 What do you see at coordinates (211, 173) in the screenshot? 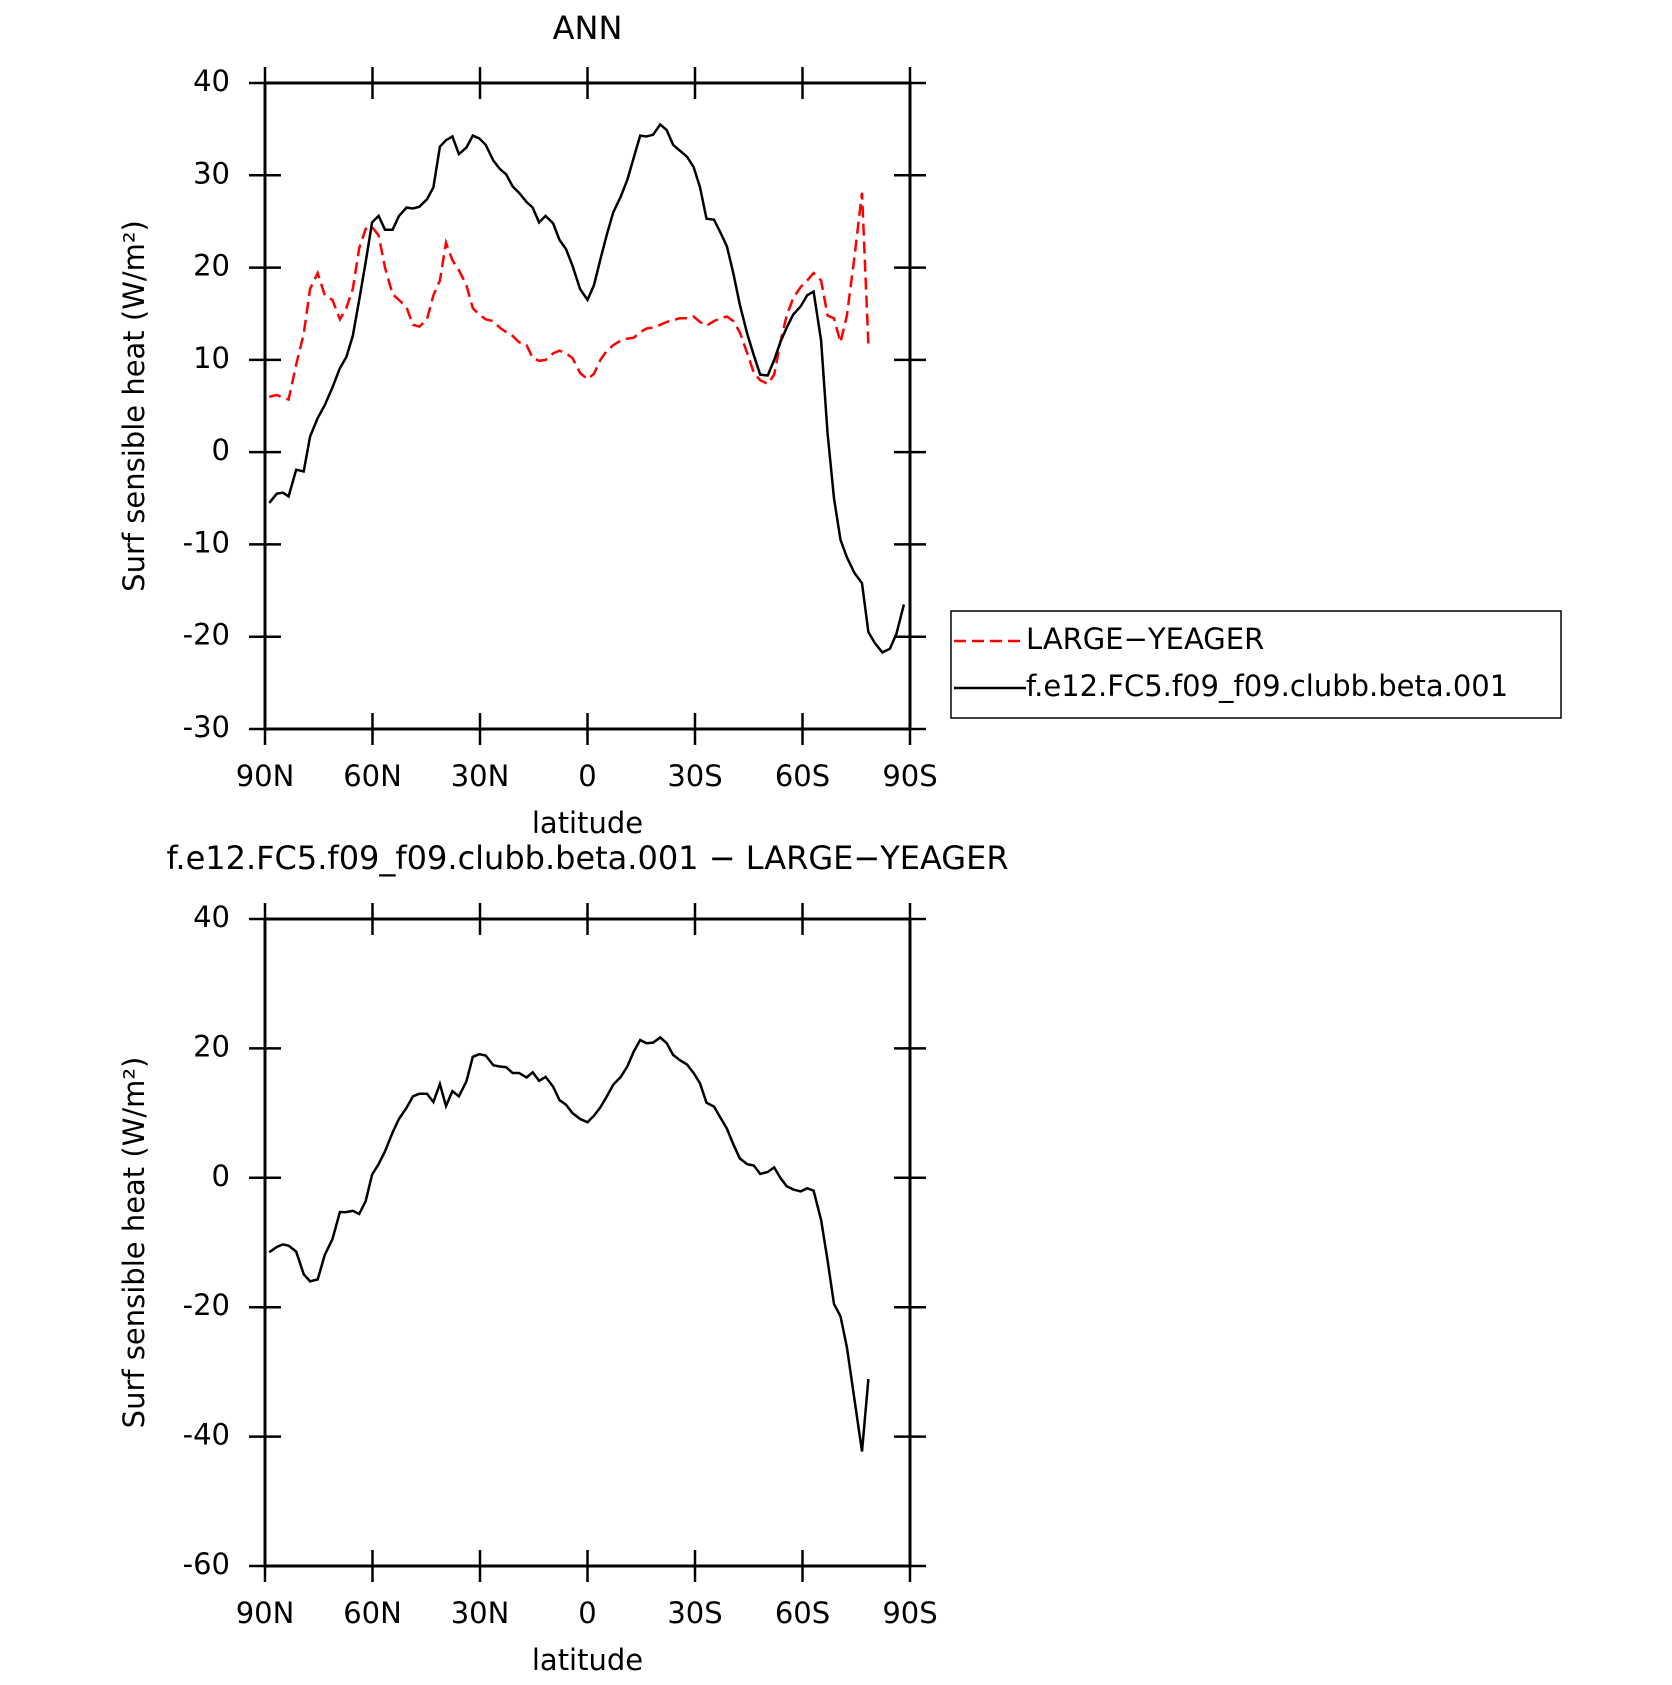
I see `y-tick-label: 30` at bounding box center [211, 173].